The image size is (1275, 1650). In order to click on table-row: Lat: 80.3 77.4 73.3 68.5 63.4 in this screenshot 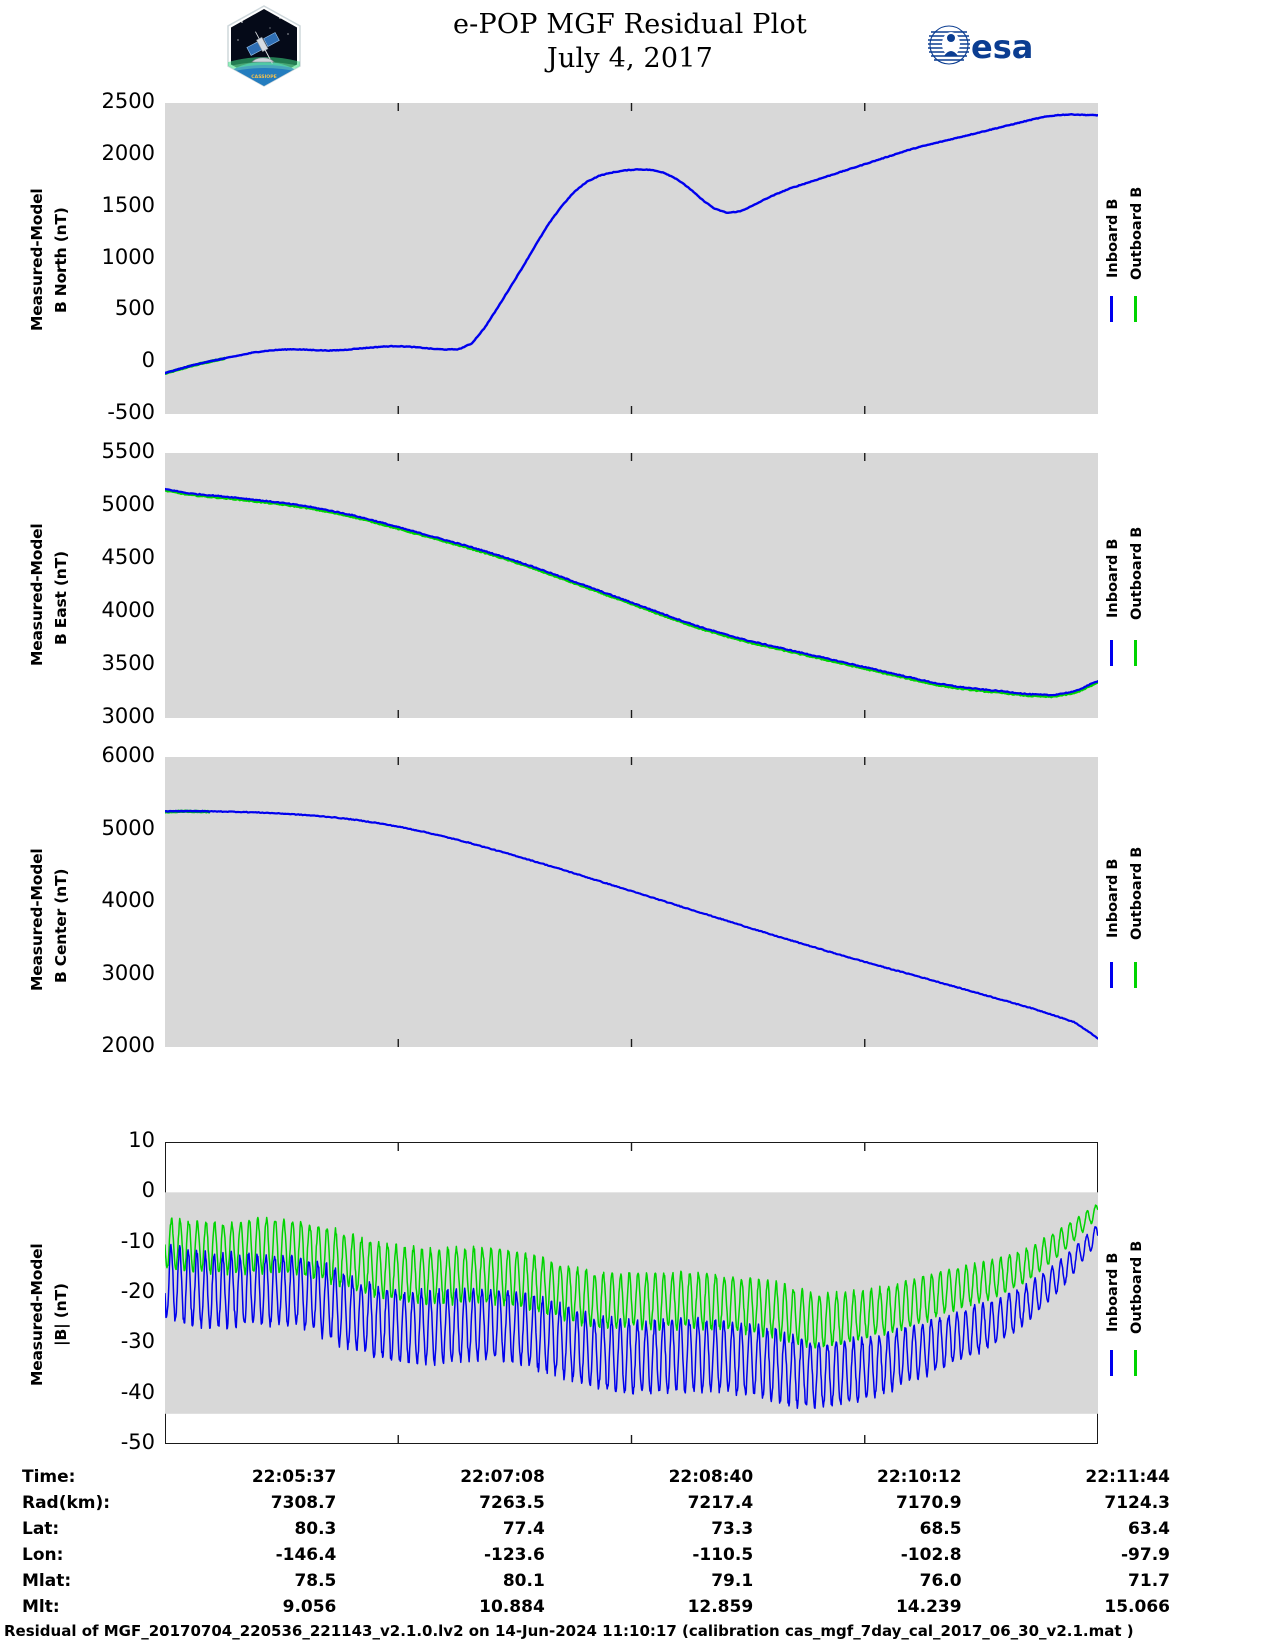, I will do `click(596, 1529)`.